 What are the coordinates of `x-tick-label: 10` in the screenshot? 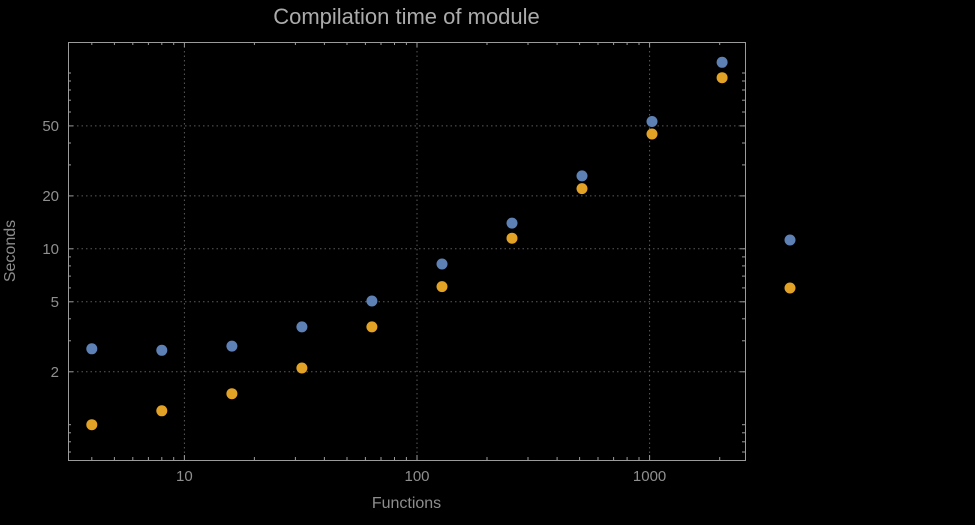 It's located at (184, 476).